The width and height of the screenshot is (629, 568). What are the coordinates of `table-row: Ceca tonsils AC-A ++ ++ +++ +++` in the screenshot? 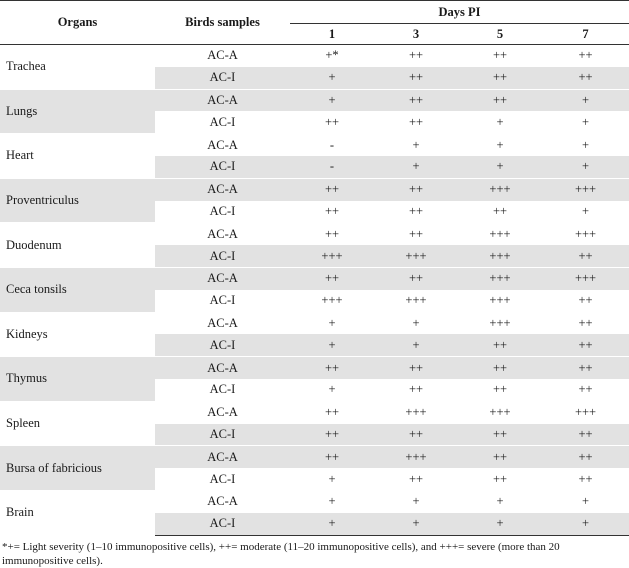 It's located at (314, 289).